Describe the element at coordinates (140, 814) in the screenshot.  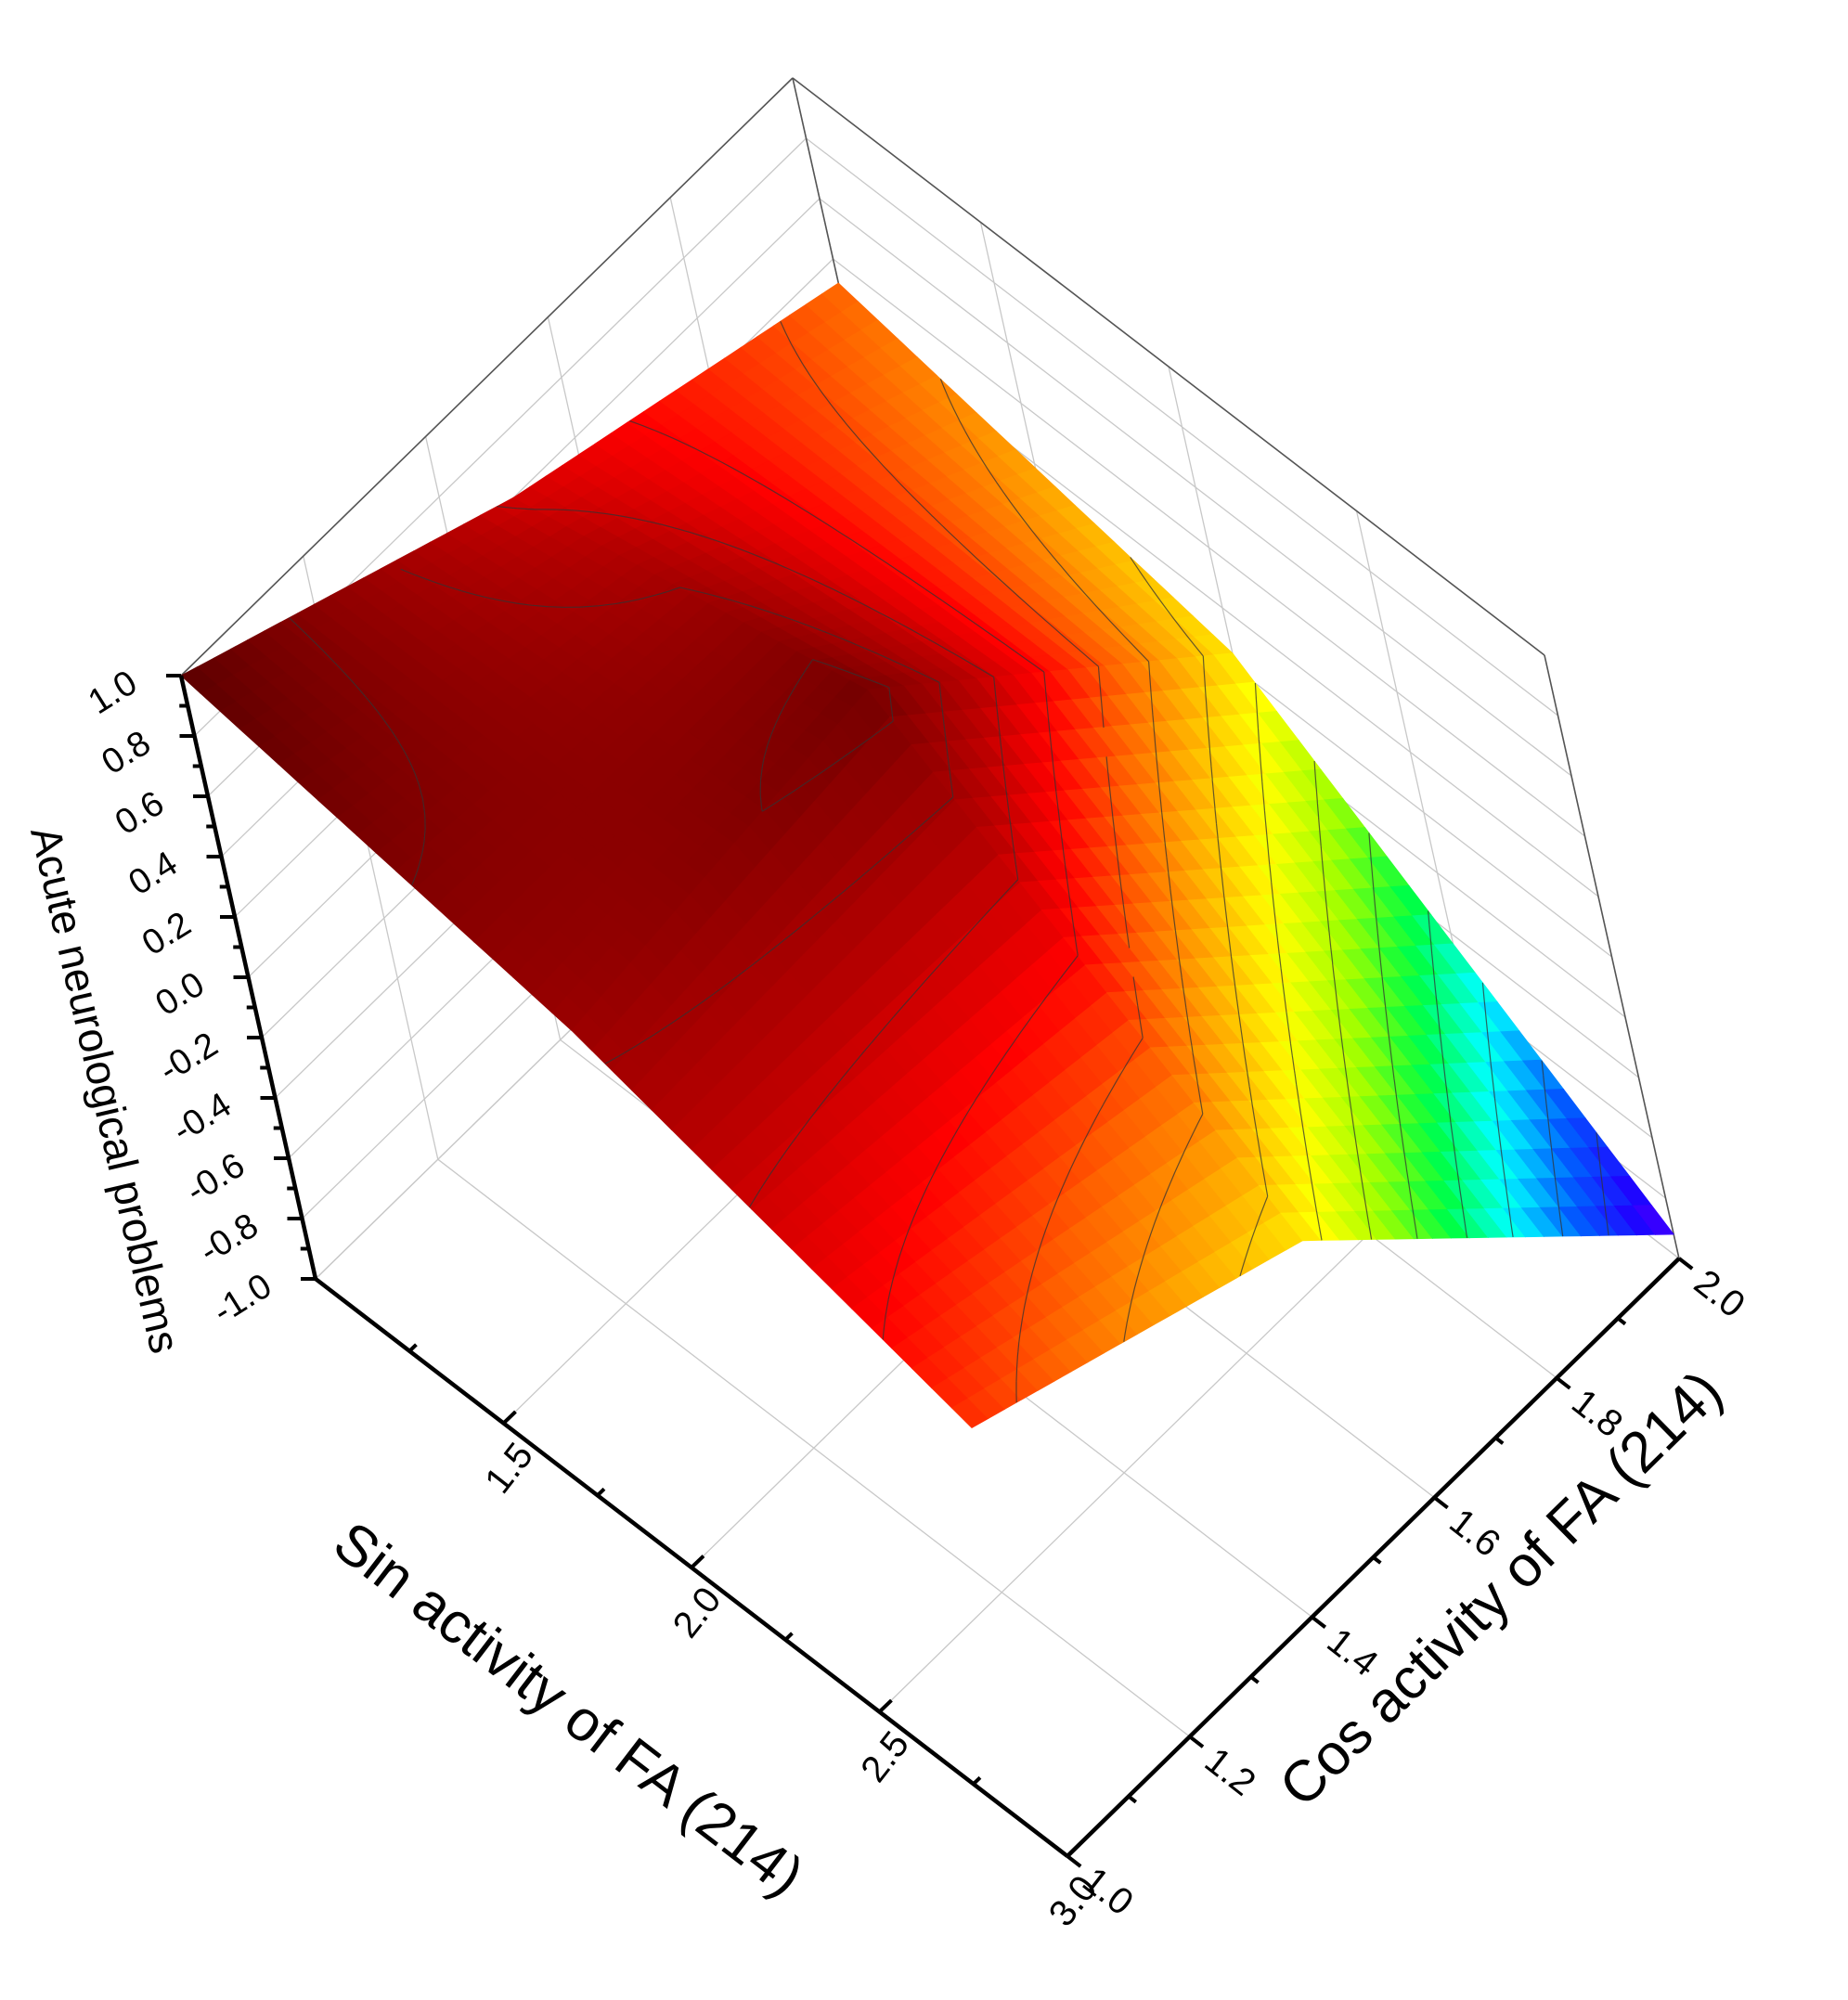
I see `z-tick-label: 0.6` at that location.